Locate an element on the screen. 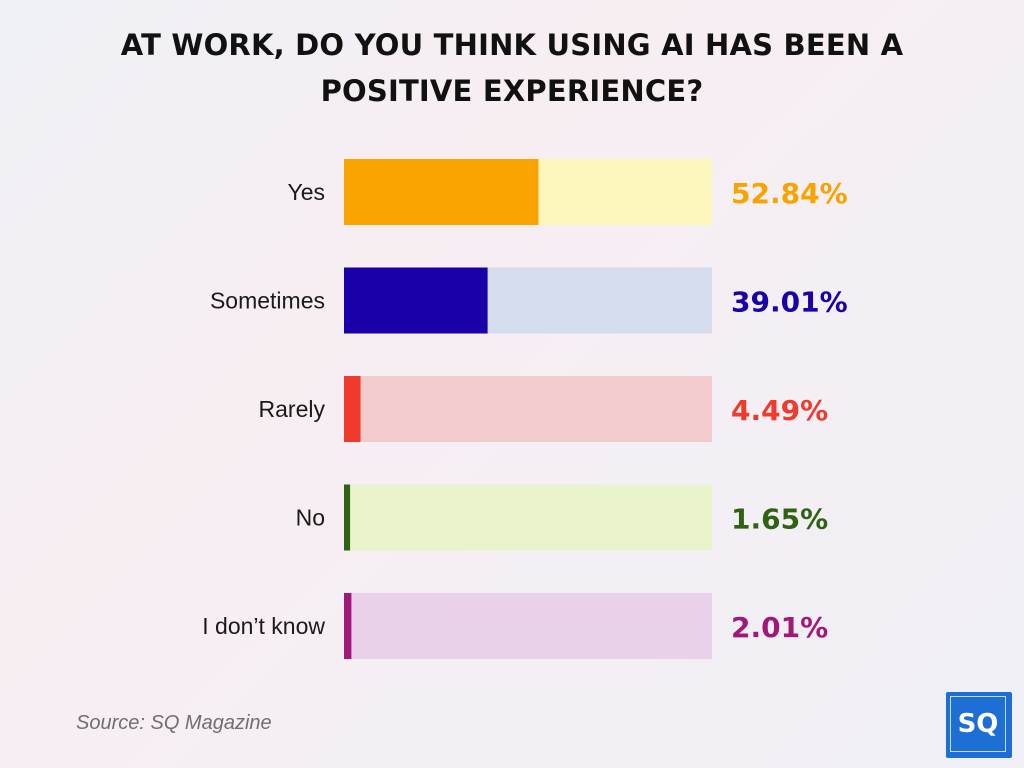 The height and width of the screenshot is (768, 1024). sq-magazine-logo: SQ is located at coordinates (979, 725).